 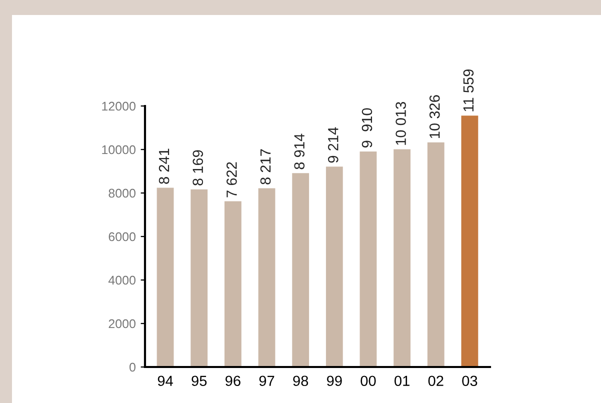 What do you see at coordinates (401, 123) in the screenshot?
I see `data-label: 10 013` at bounding box center [401, 123].